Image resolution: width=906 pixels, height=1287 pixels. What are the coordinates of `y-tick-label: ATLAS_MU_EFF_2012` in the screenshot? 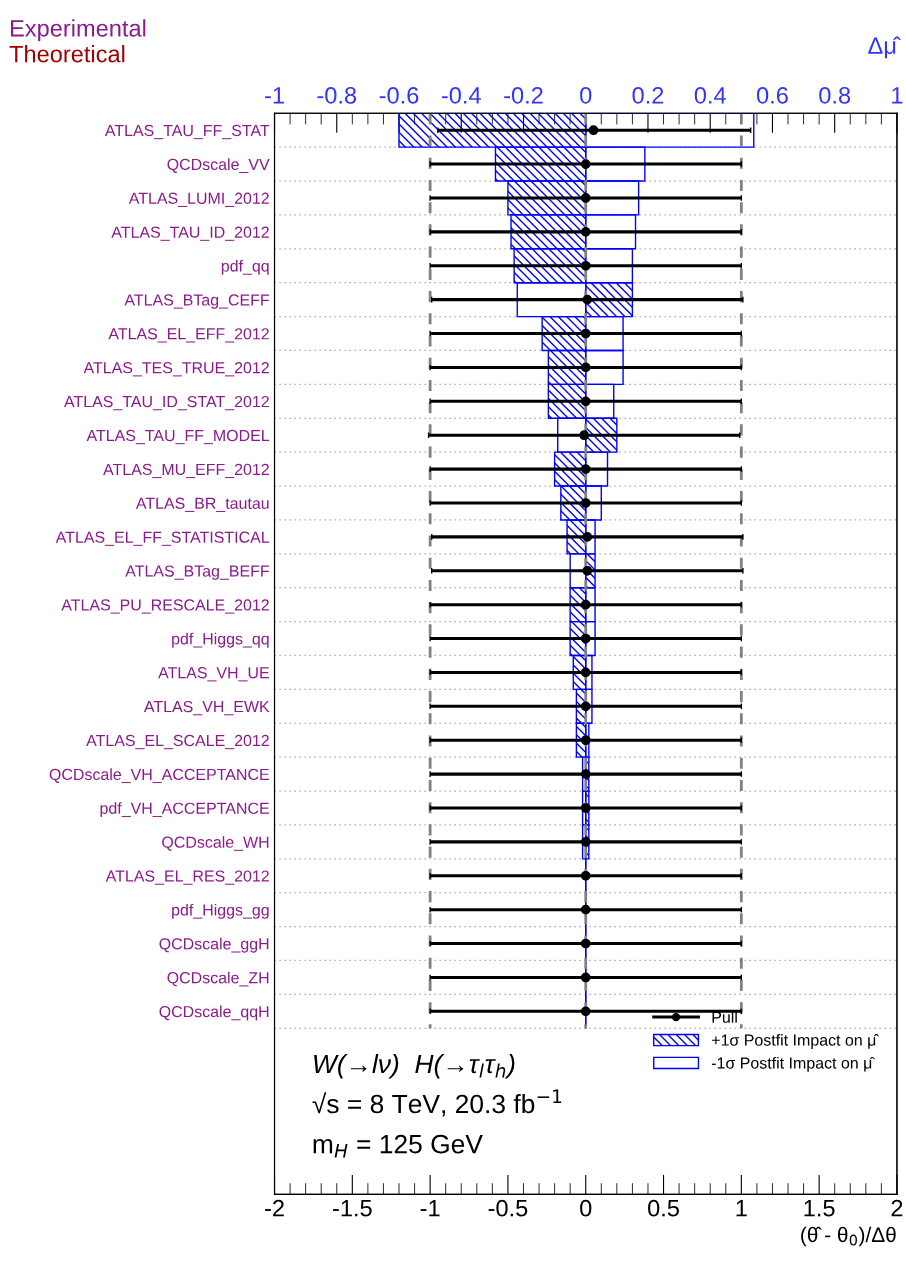 It's located at (186, 471).